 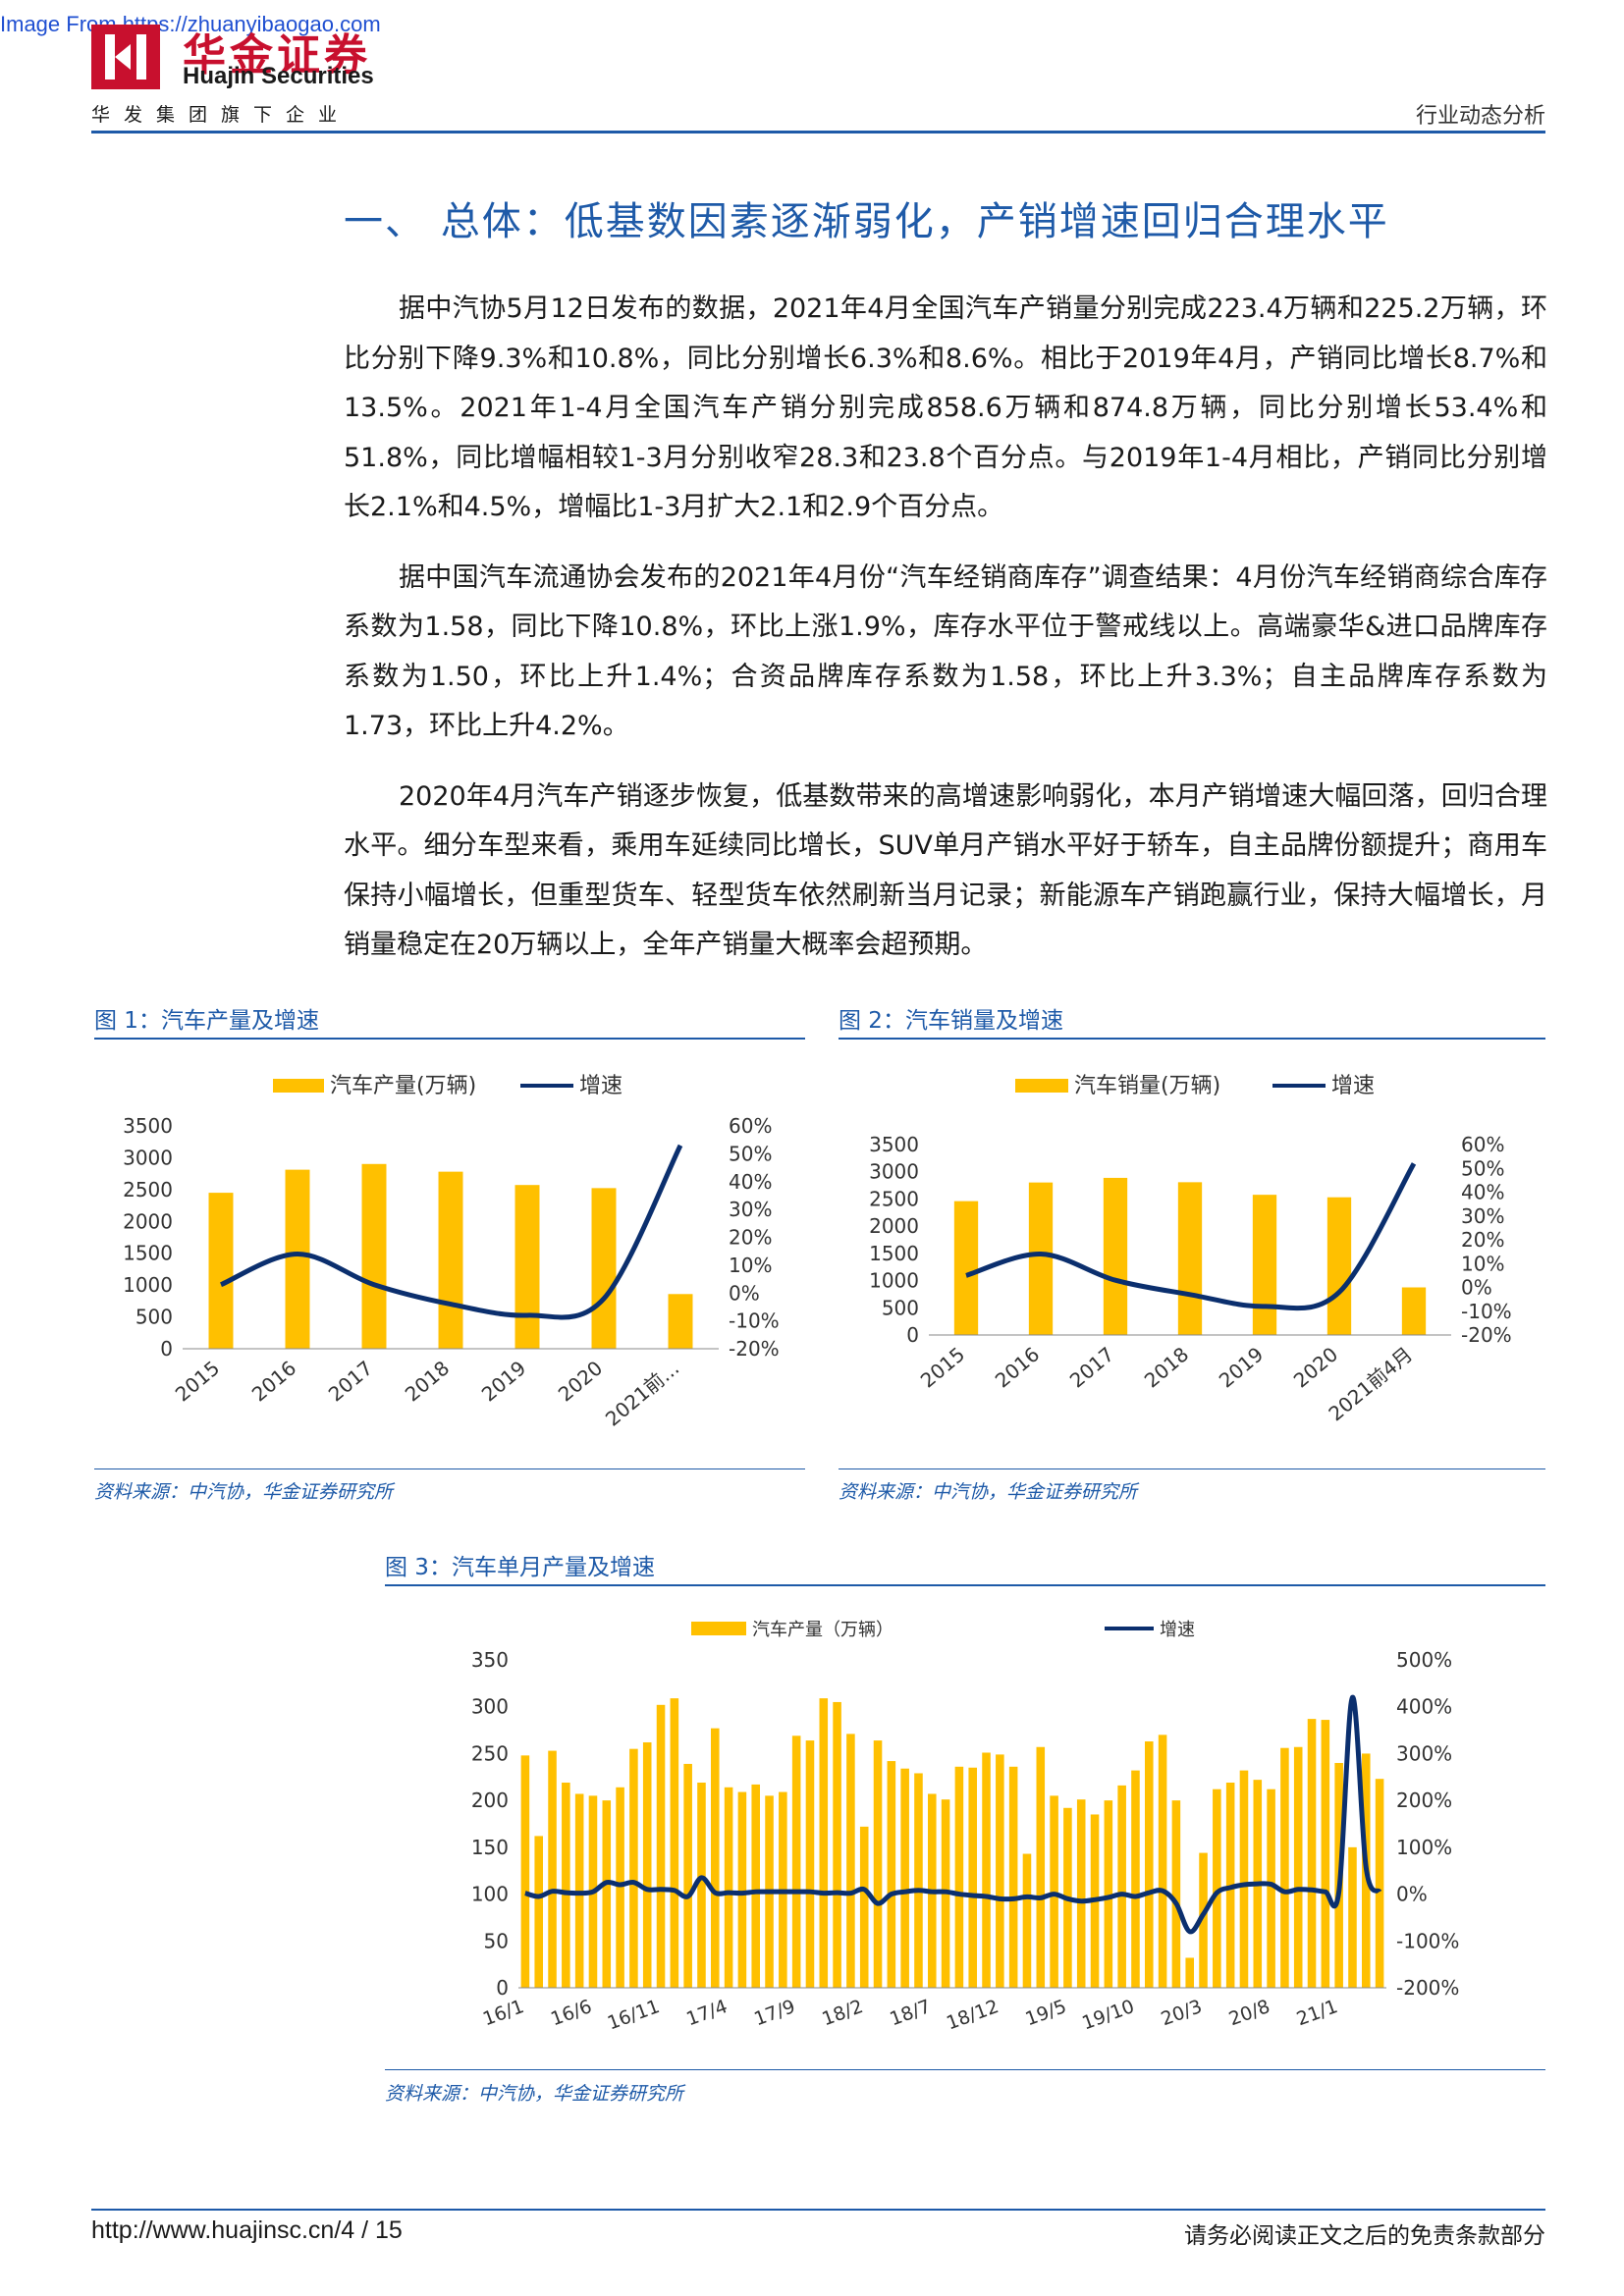 What do you see at coordinates (190, 24) in the screenshot?
I see `watermark-text: Image From https://zhuanyibaogao.com` at bounding box center [190, 24].